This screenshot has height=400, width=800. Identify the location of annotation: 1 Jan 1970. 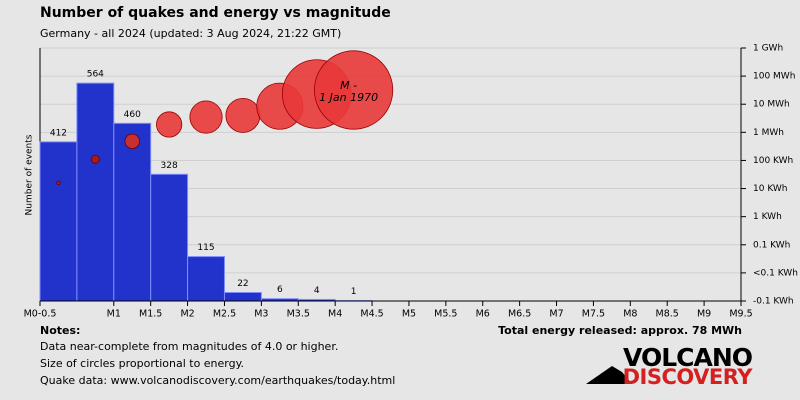
(348, 97).